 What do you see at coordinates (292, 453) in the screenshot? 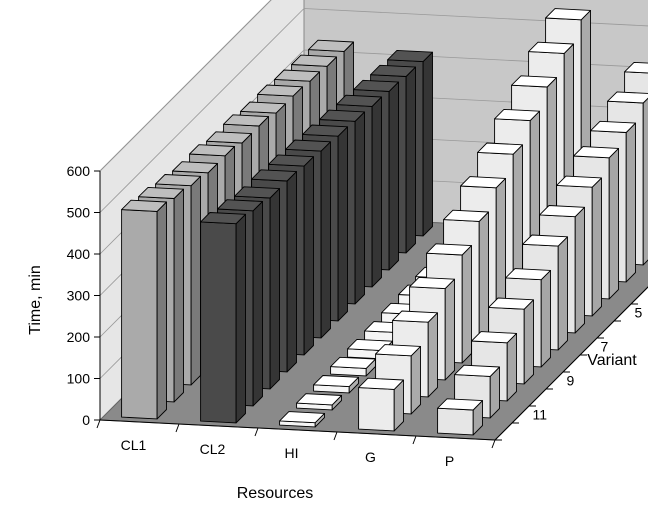
I see `x-tick-label: HI` at bounding box center [292, 453].